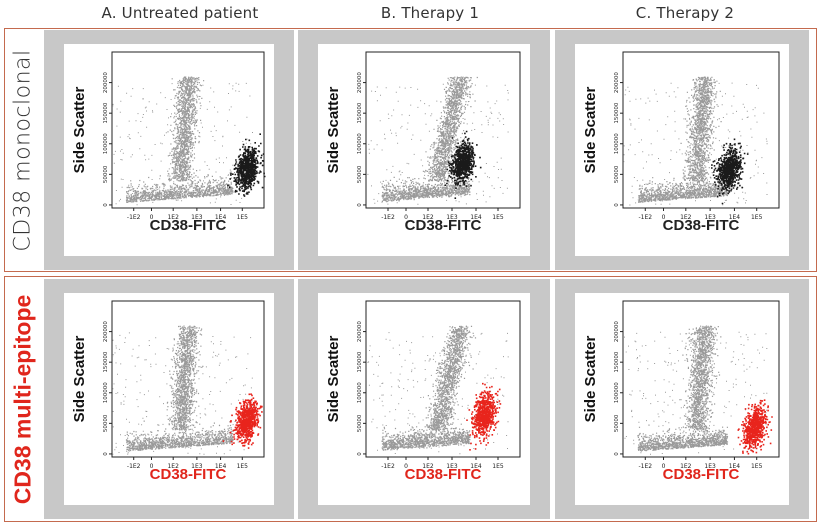  I want to click on row-label-monoclonal: CD38 monoclonal, so click(23, 150).